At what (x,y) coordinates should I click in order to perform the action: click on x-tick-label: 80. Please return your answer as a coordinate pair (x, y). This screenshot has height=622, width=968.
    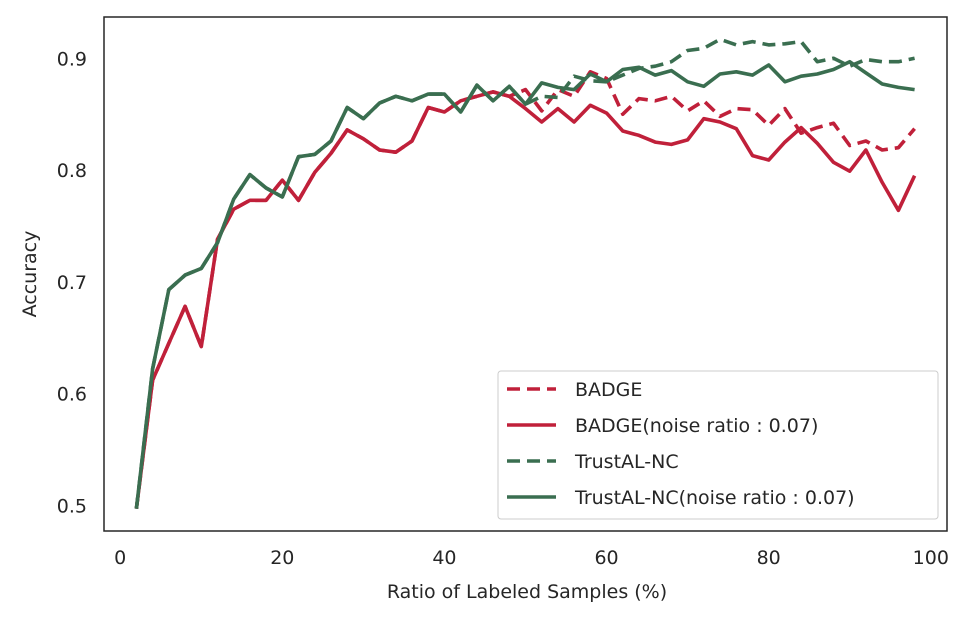
    Looking at the image, I should click on (769, 558).